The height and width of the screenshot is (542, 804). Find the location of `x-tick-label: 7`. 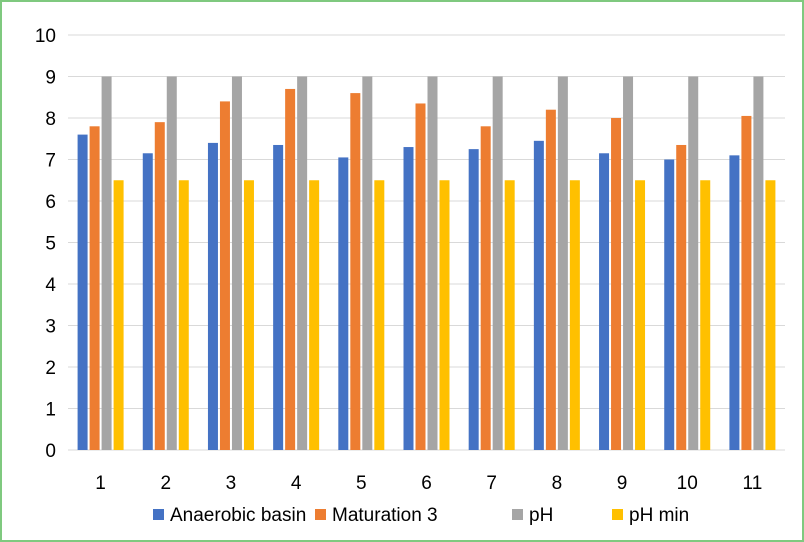

x-tick-label: 7 is located at coordinates (491, 483).